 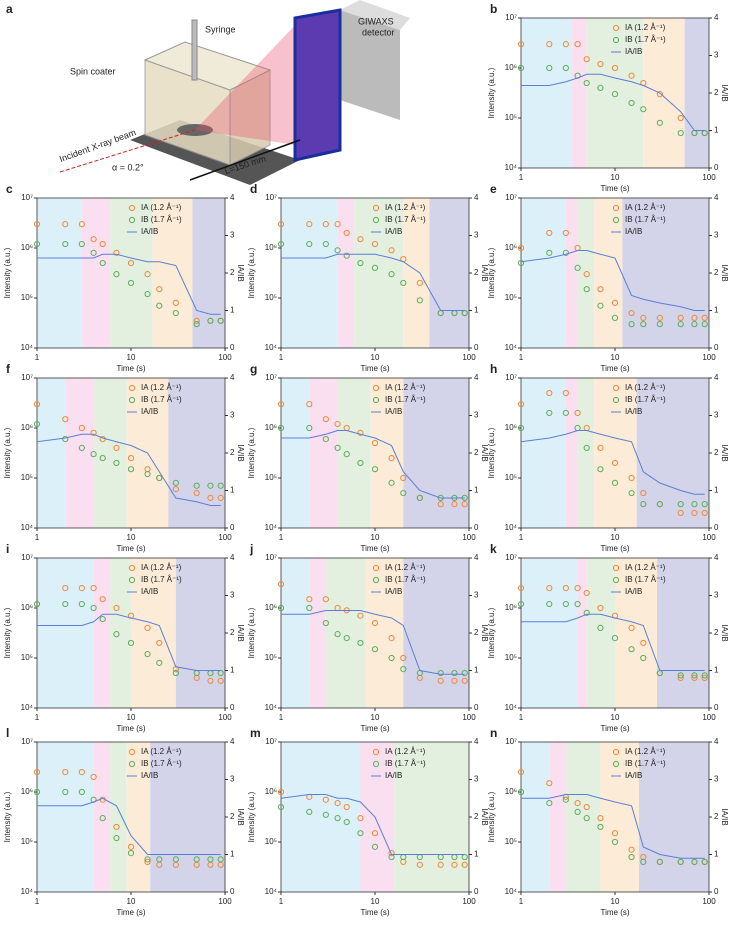 I want to click on ratio-line, so click(x=612, y=280).